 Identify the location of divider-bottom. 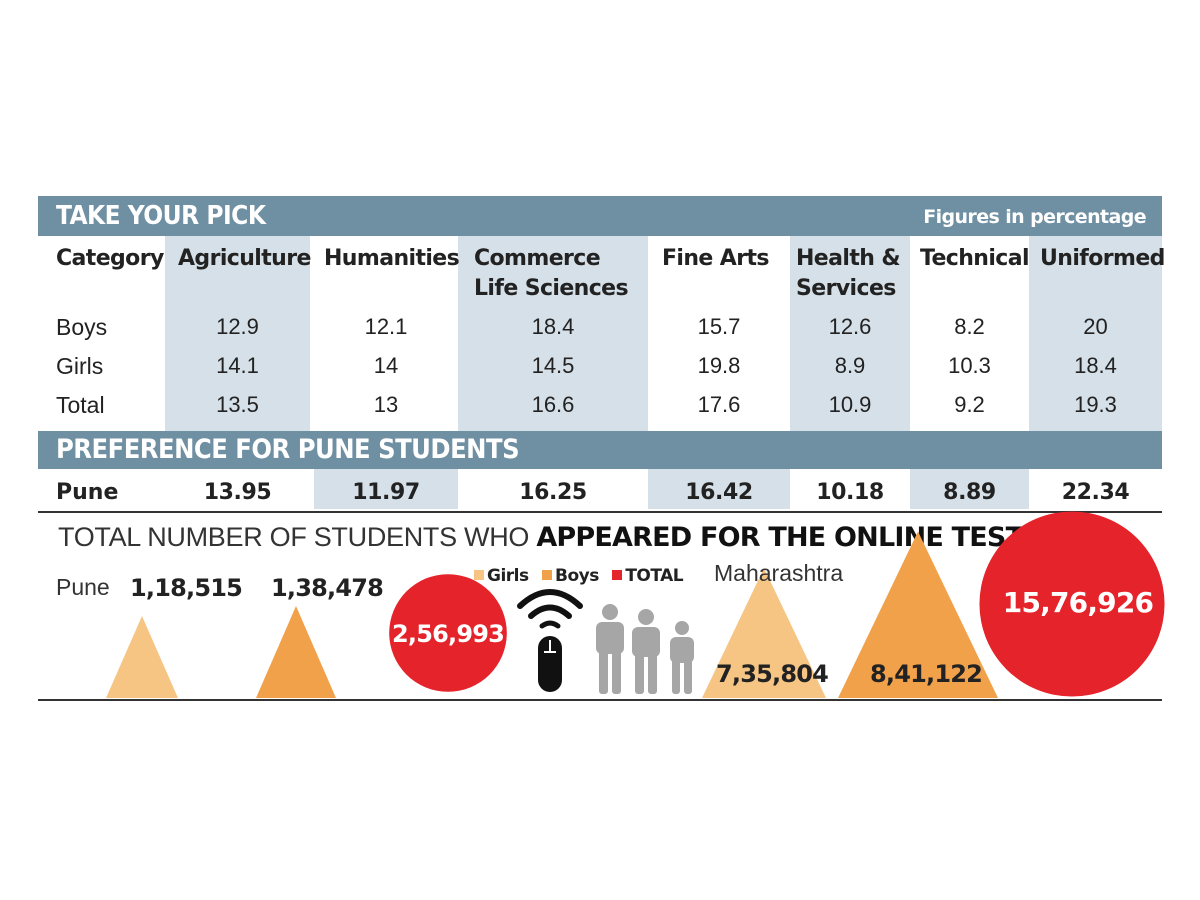
(600, 700).